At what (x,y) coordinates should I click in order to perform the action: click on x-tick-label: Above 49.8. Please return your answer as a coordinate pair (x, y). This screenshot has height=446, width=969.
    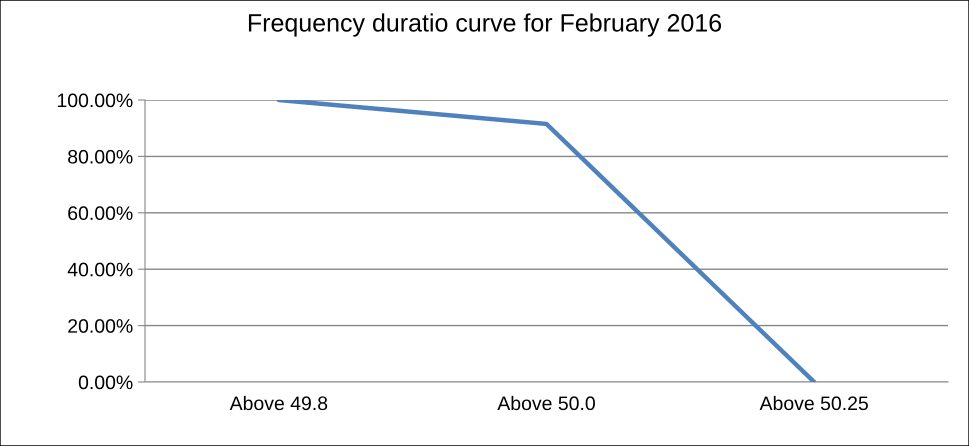
    Looking at the image, I should click on (279, 403).